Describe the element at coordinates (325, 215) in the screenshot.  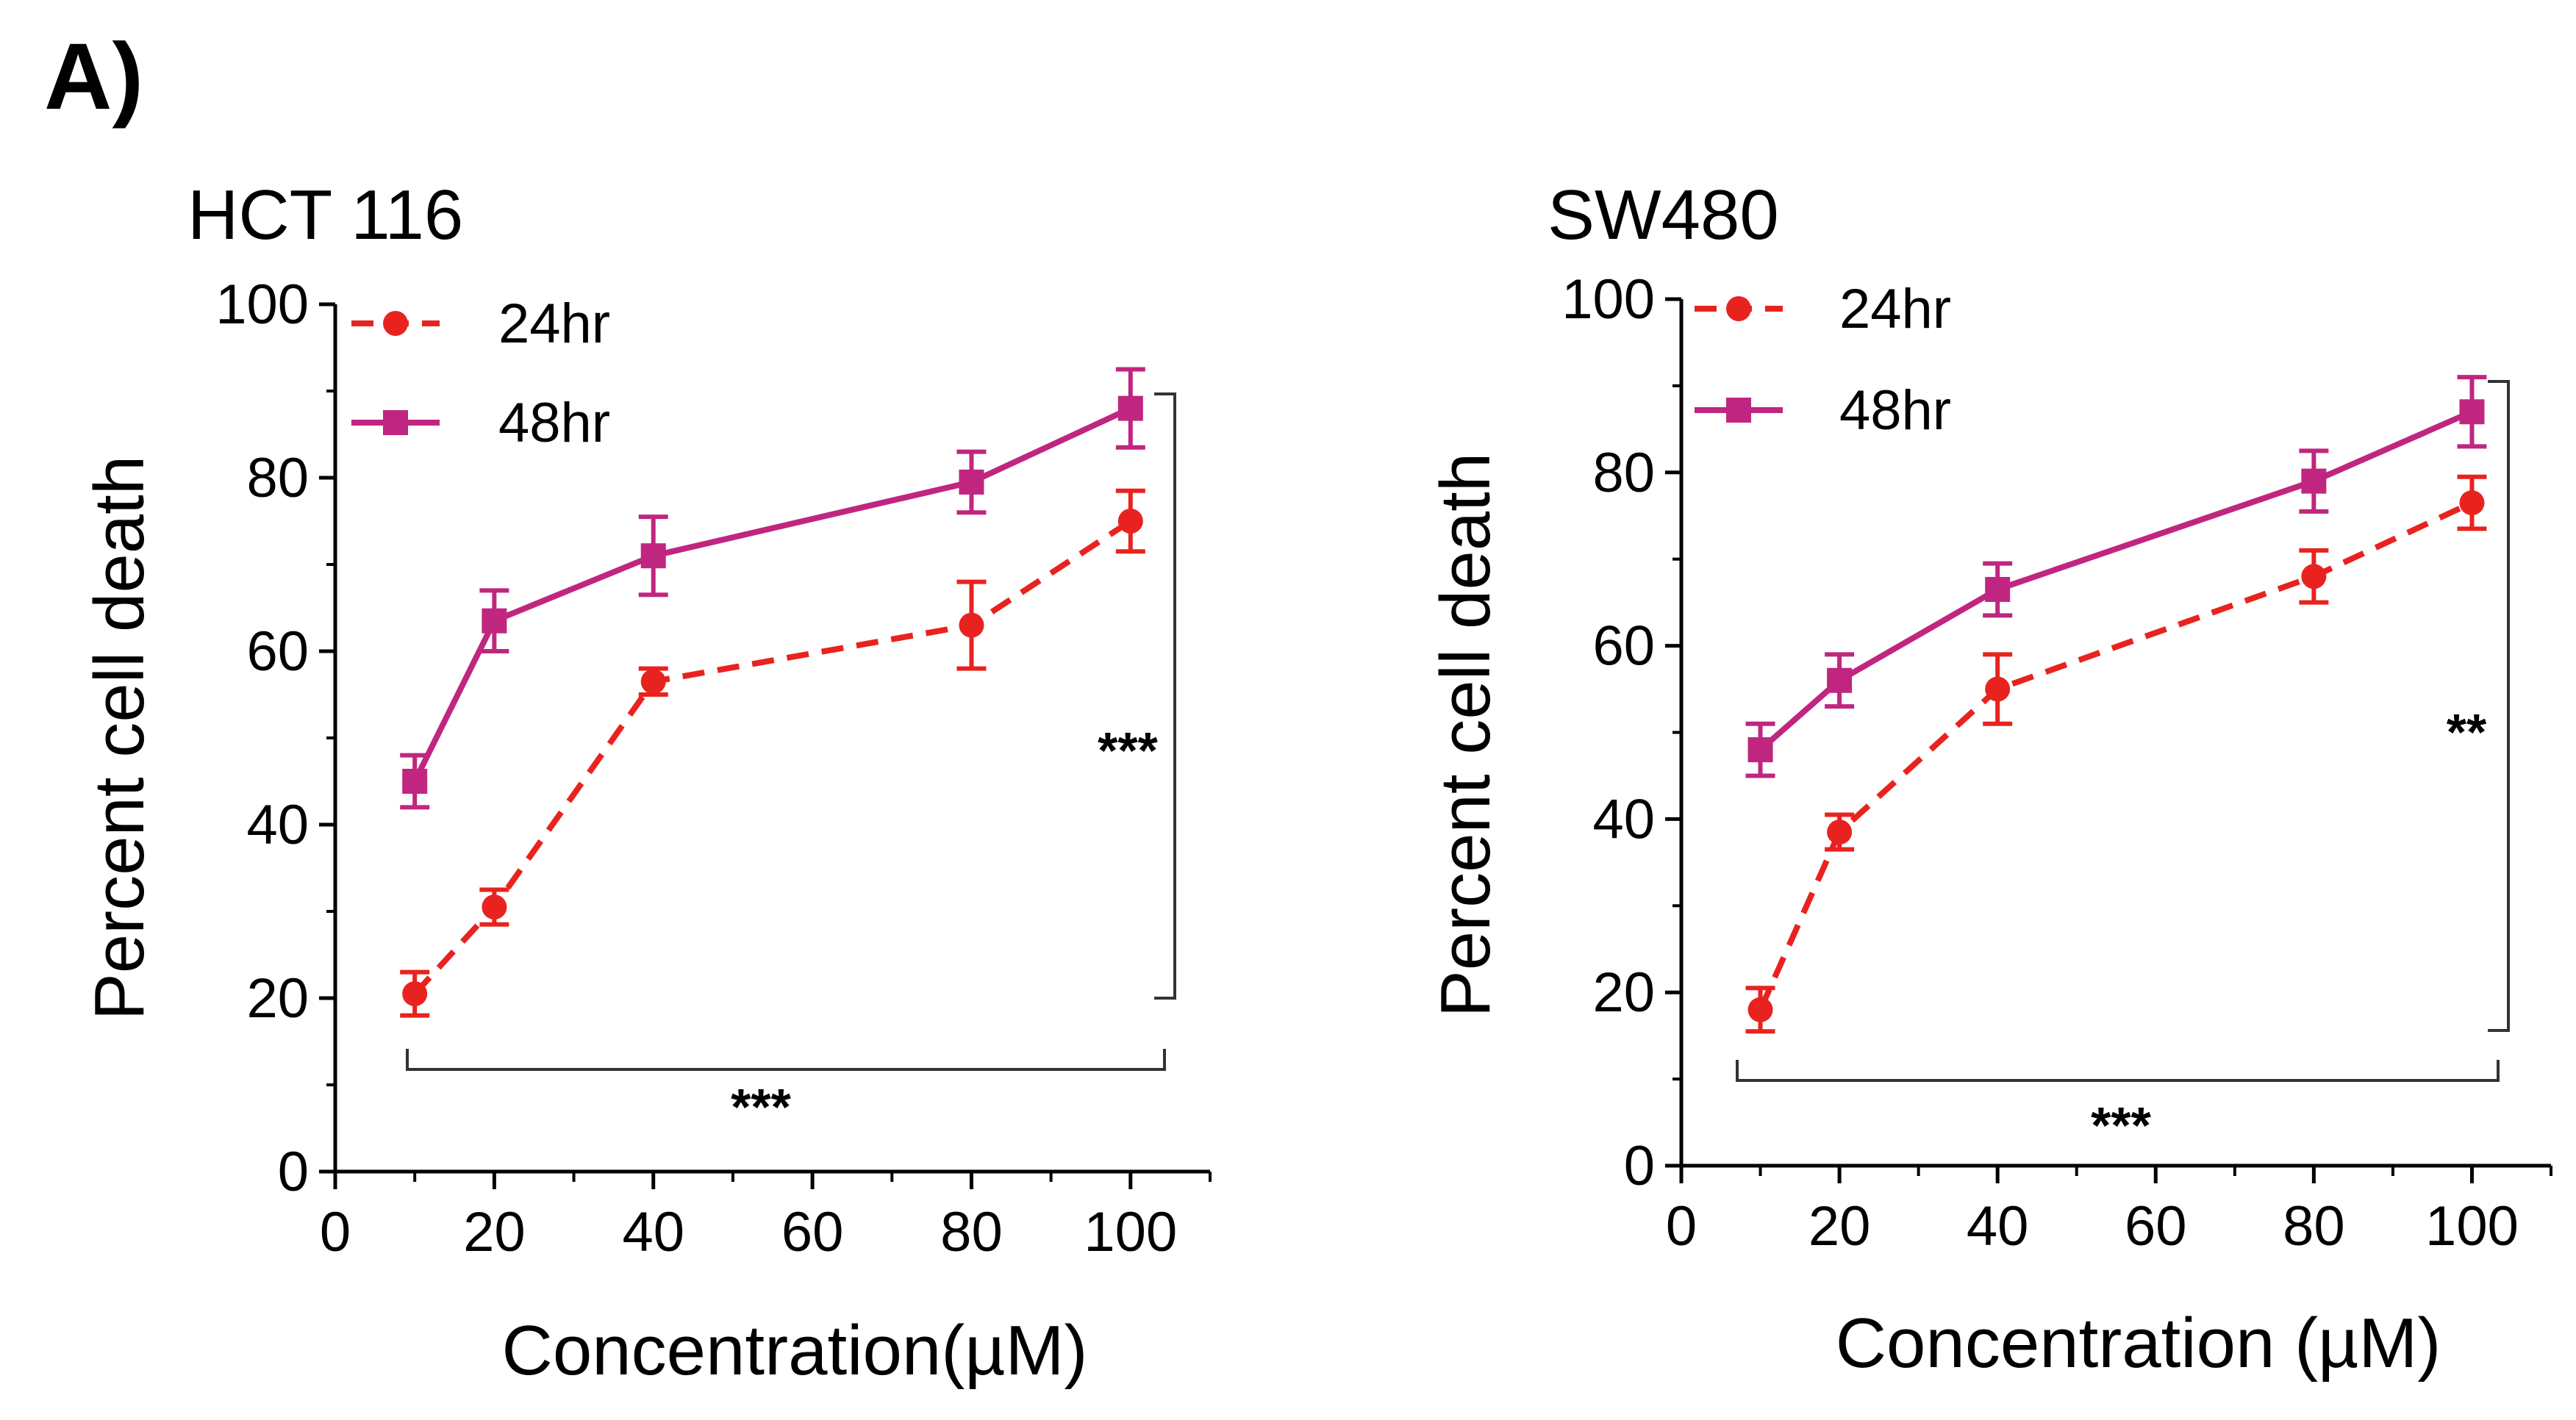
I see `chart-title: HCT 116` at that location.